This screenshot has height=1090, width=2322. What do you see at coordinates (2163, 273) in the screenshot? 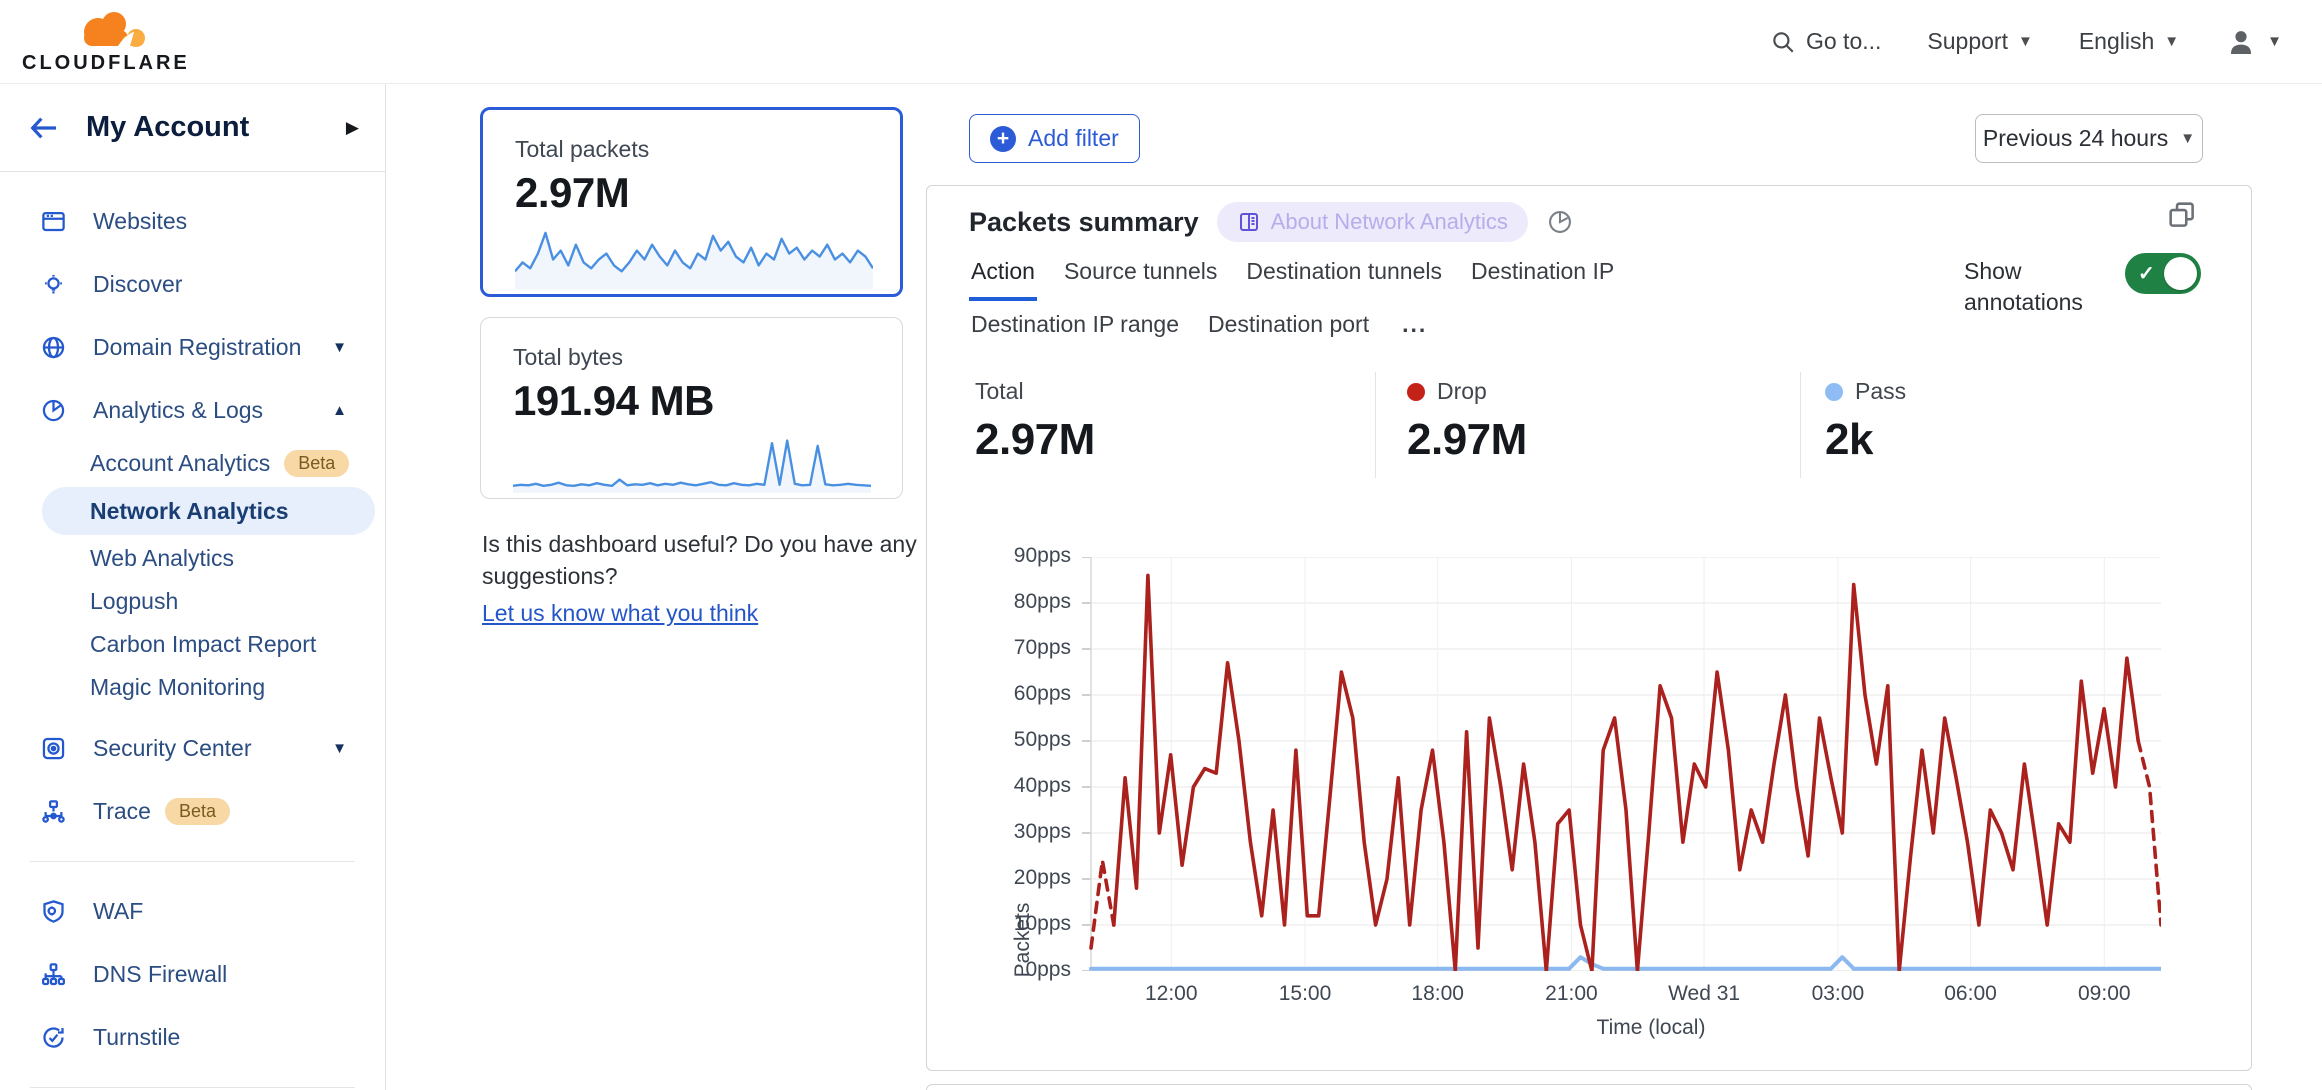
I see `show-annotations-toggle: ✓` at bounding box center [2163, 273].